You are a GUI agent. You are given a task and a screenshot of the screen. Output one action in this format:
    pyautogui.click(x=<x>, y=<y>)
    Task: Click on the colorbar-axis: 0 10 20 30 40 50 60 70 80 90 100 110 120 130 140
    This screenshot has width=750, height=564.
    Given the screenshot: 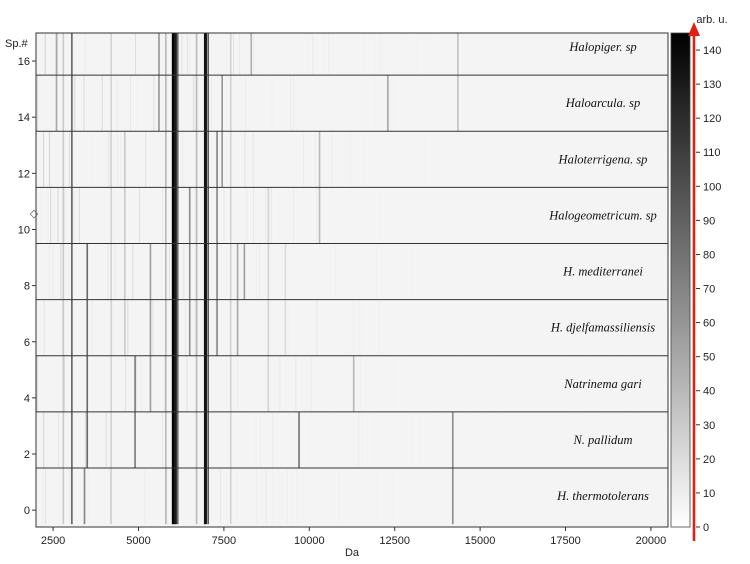 What is the action you would take?
    pyautogui.click(x=708, y=289)
    